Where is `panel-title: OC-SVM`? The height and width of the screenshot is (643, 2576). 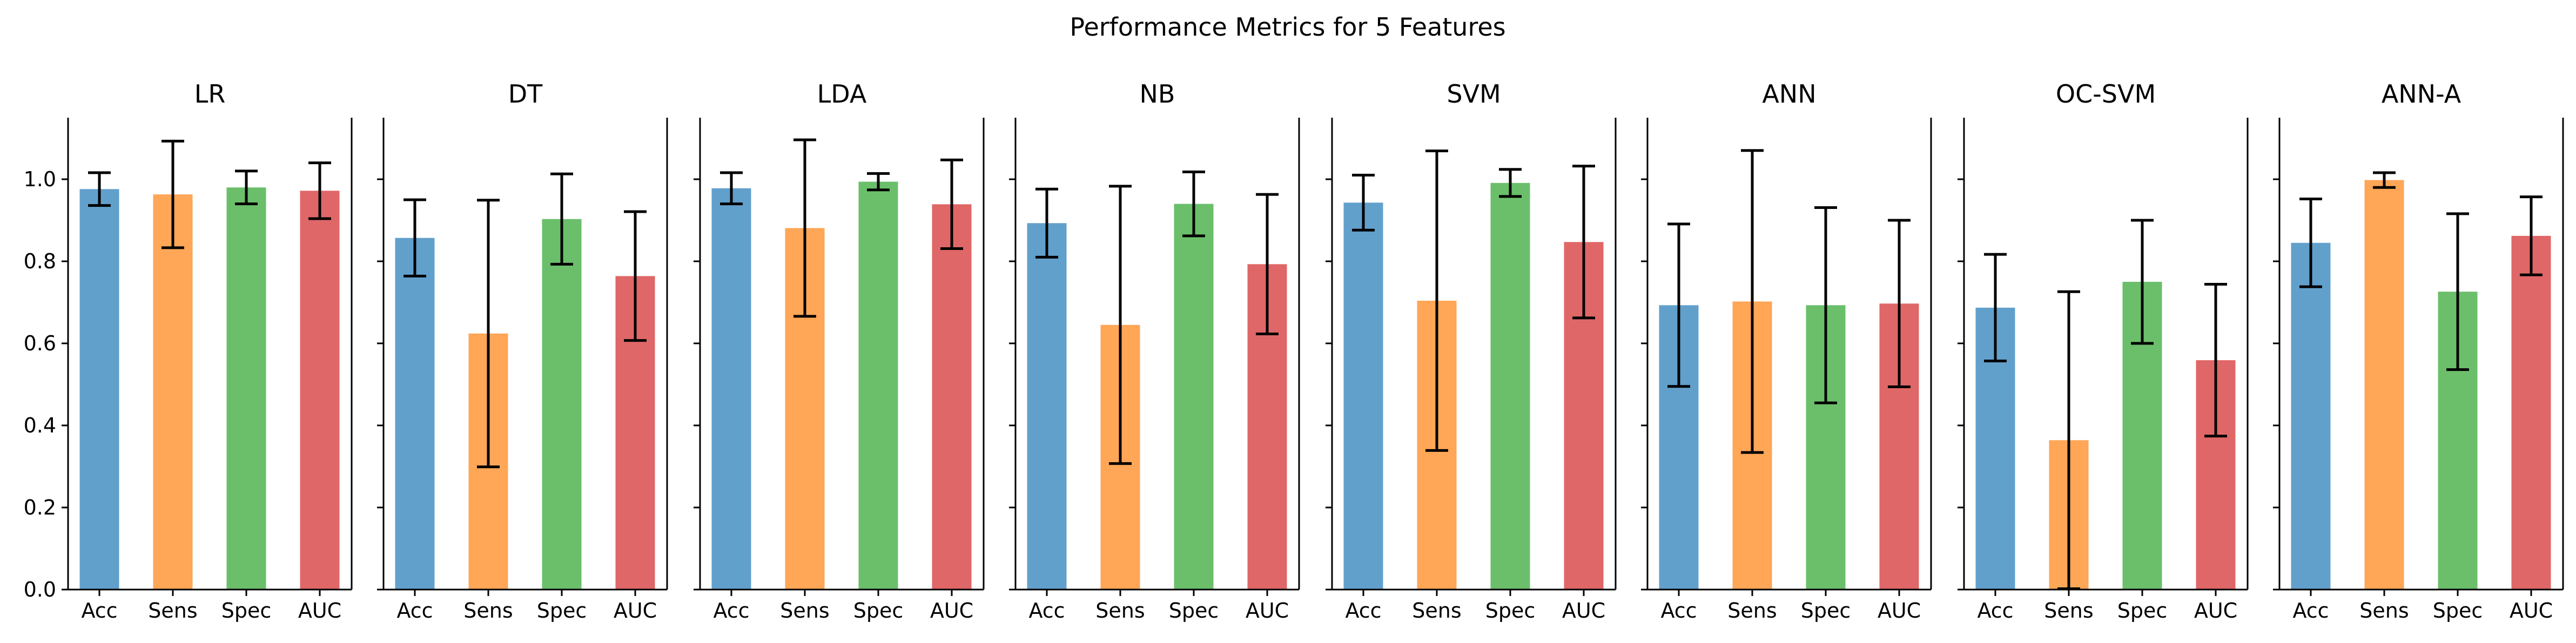 panel-title: OC-SVM is located at coordinates (2106, 94).